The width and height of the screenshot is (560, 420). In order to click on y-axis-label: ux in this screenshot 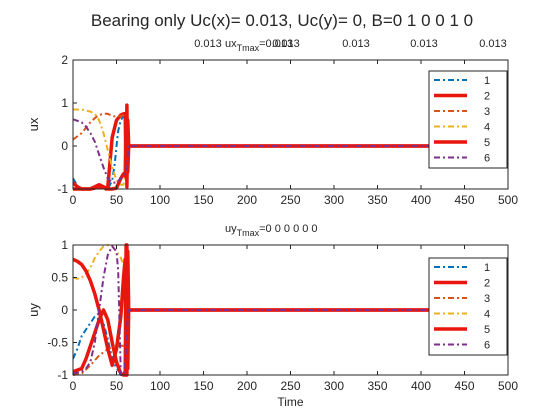, I will do `click(33, 124)`.